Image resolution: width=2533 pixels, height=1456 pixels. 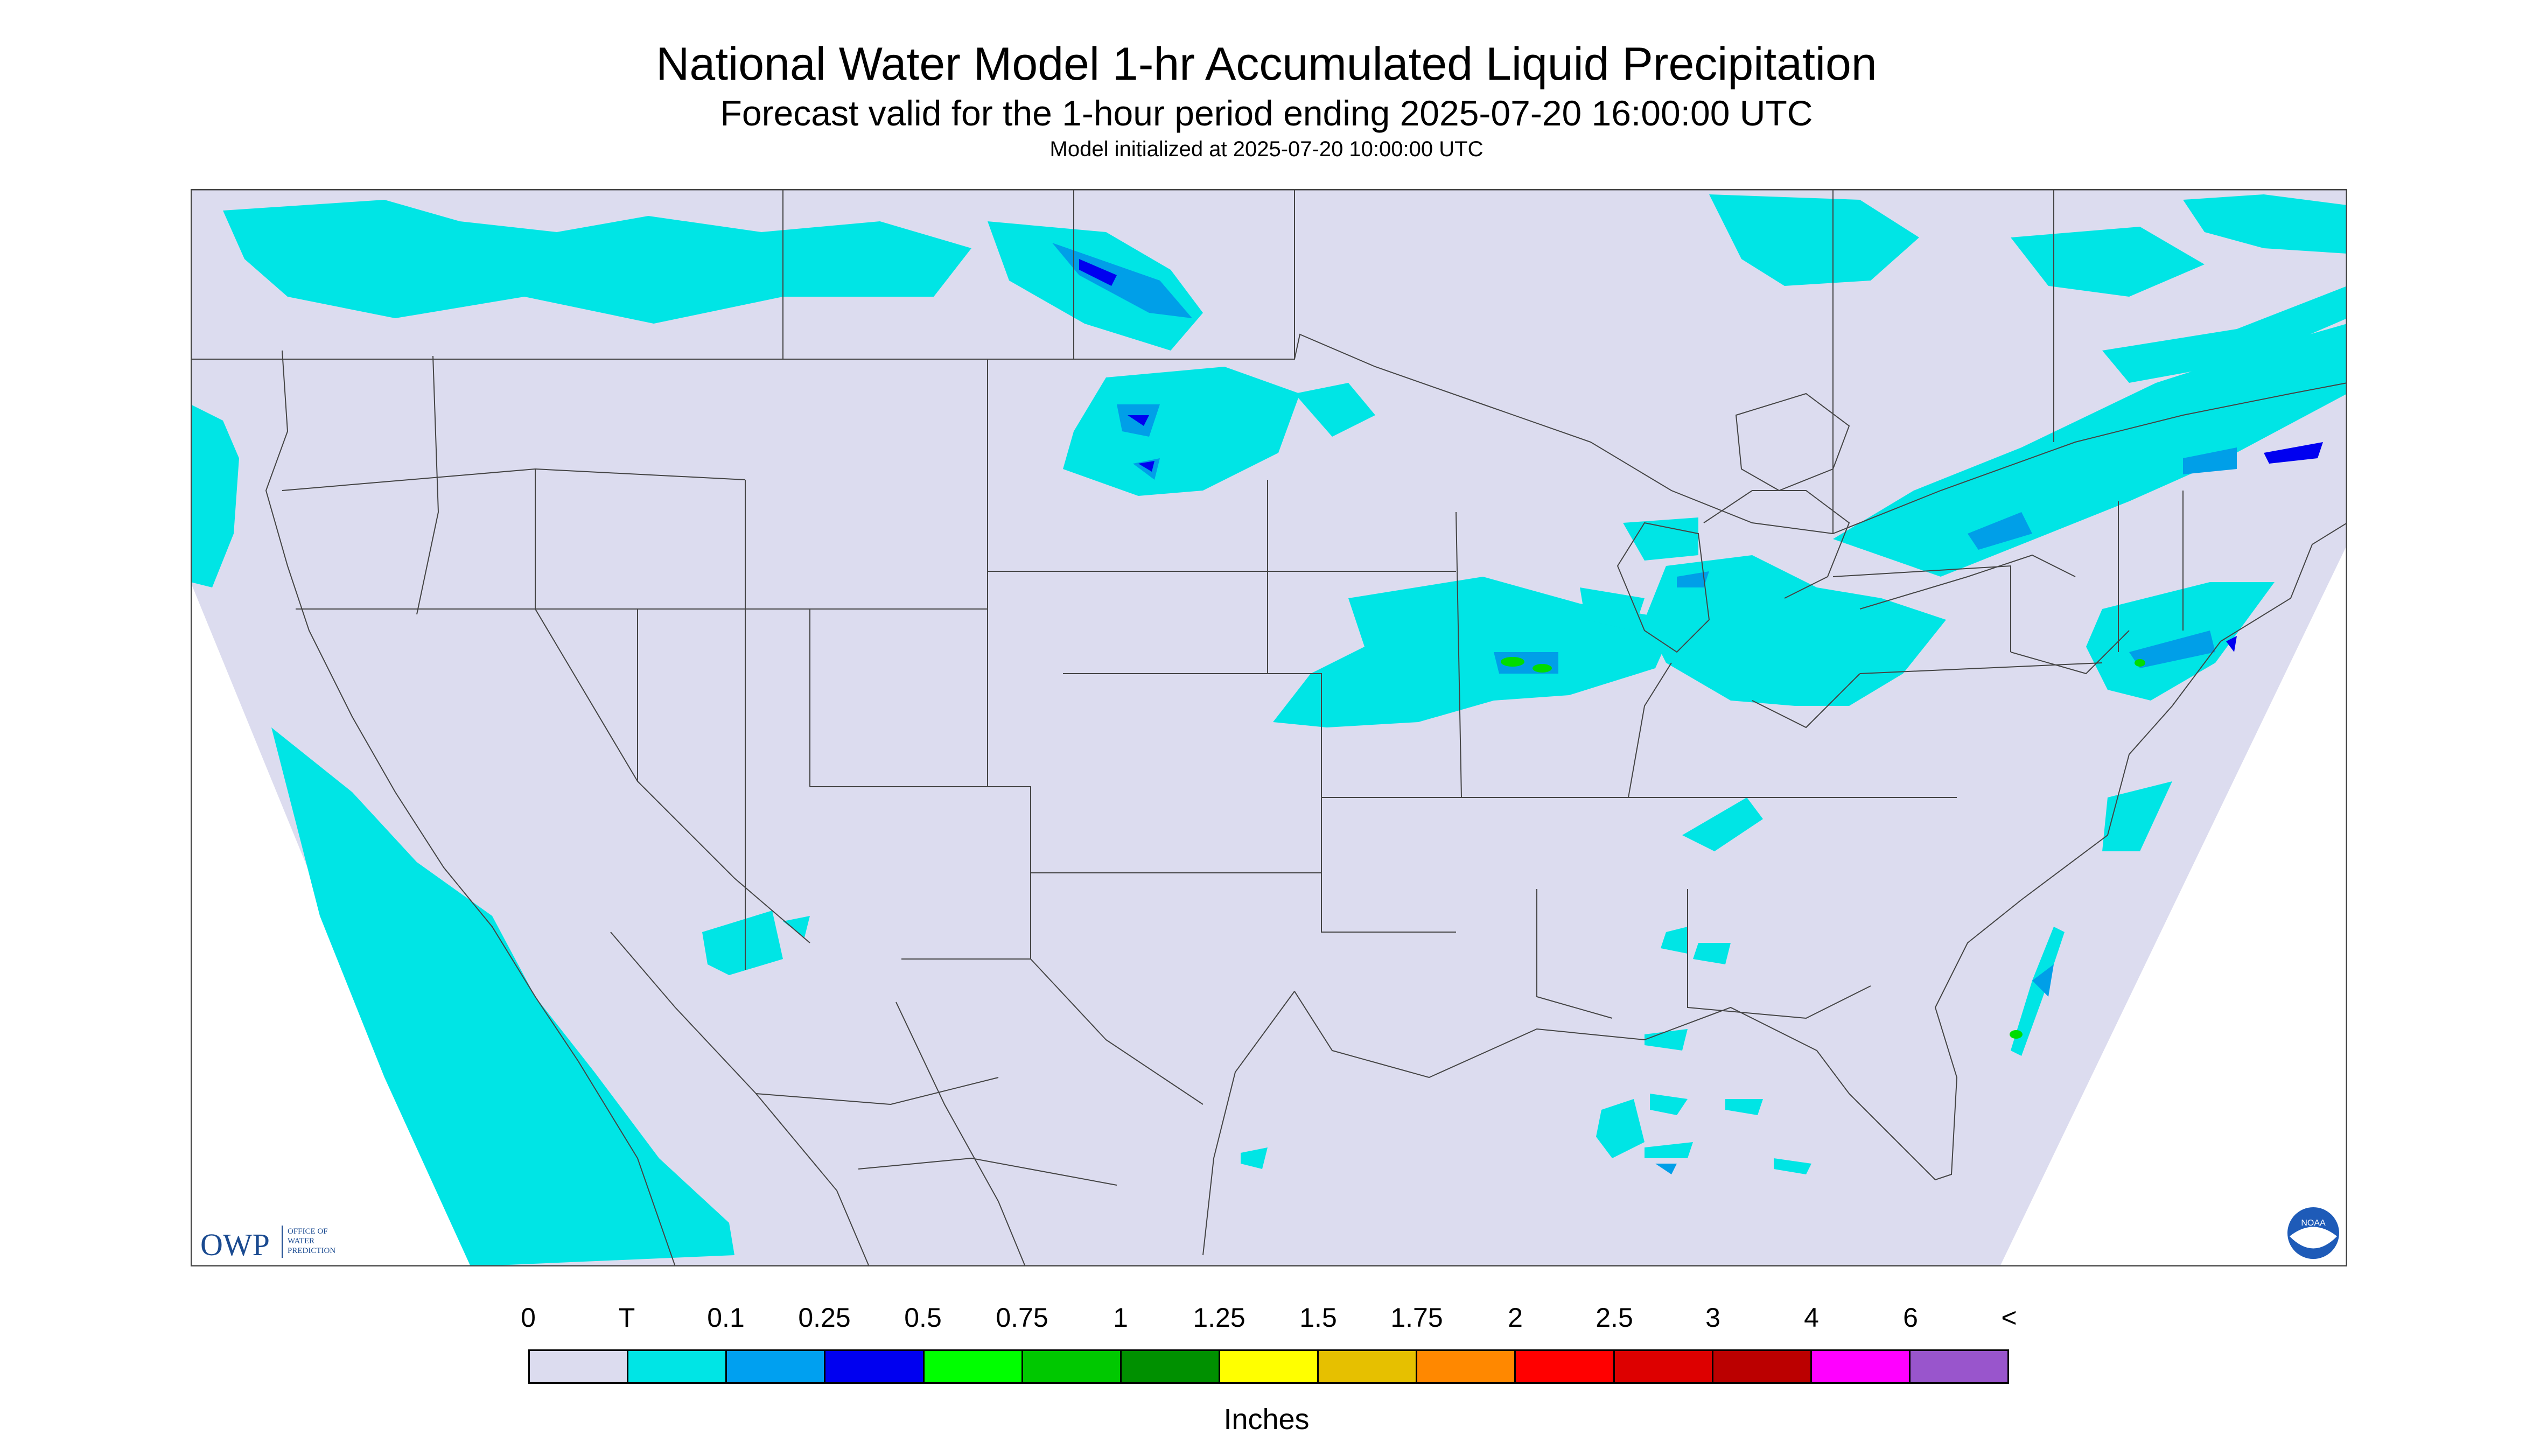 I want to click on legend-units: Inches, so click(x=1266, y=1419).